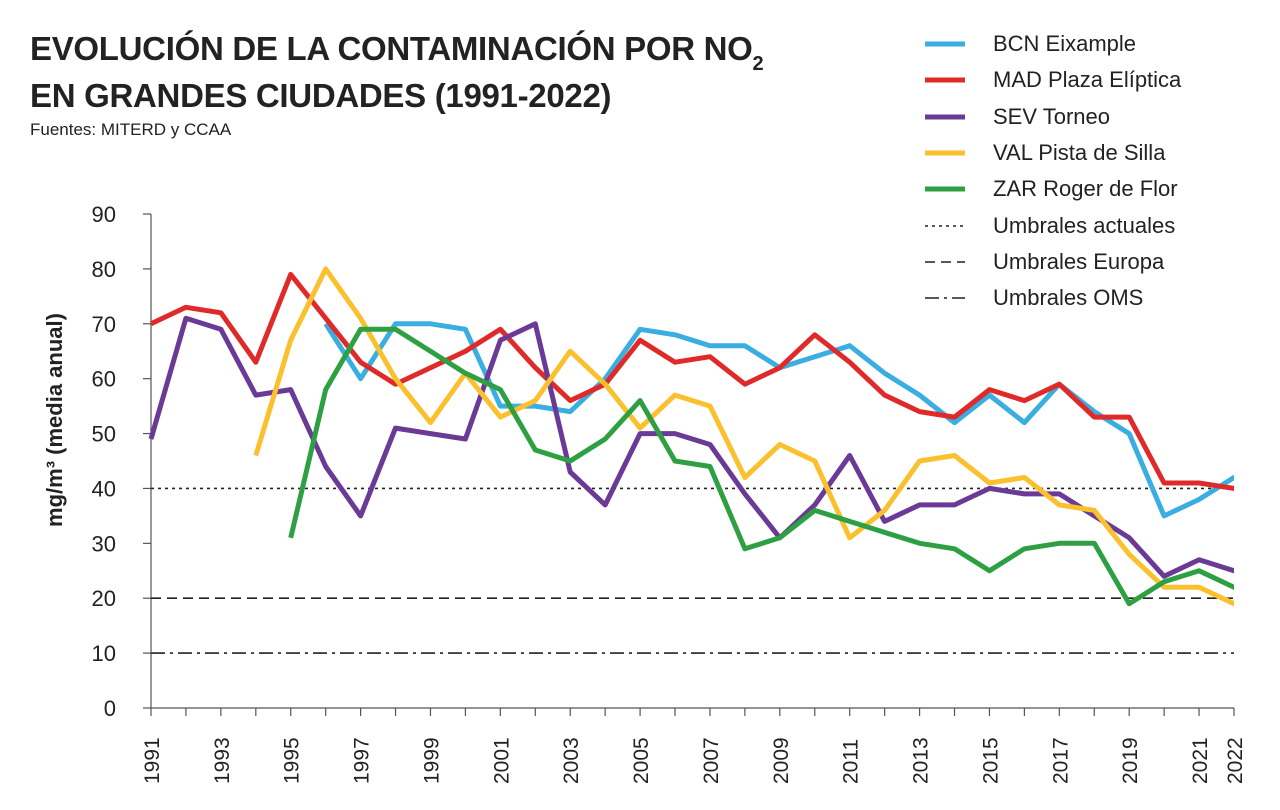 This screenshot has width=1280, height=810. I want to click on x-tick-label: 1991, so click(152, 760).